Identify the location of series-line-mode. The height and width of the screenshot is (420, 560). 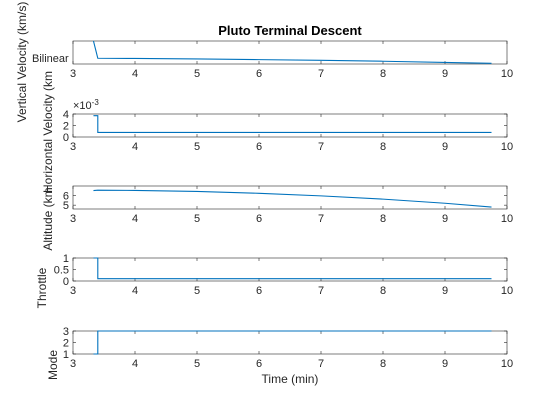
(292, 342).